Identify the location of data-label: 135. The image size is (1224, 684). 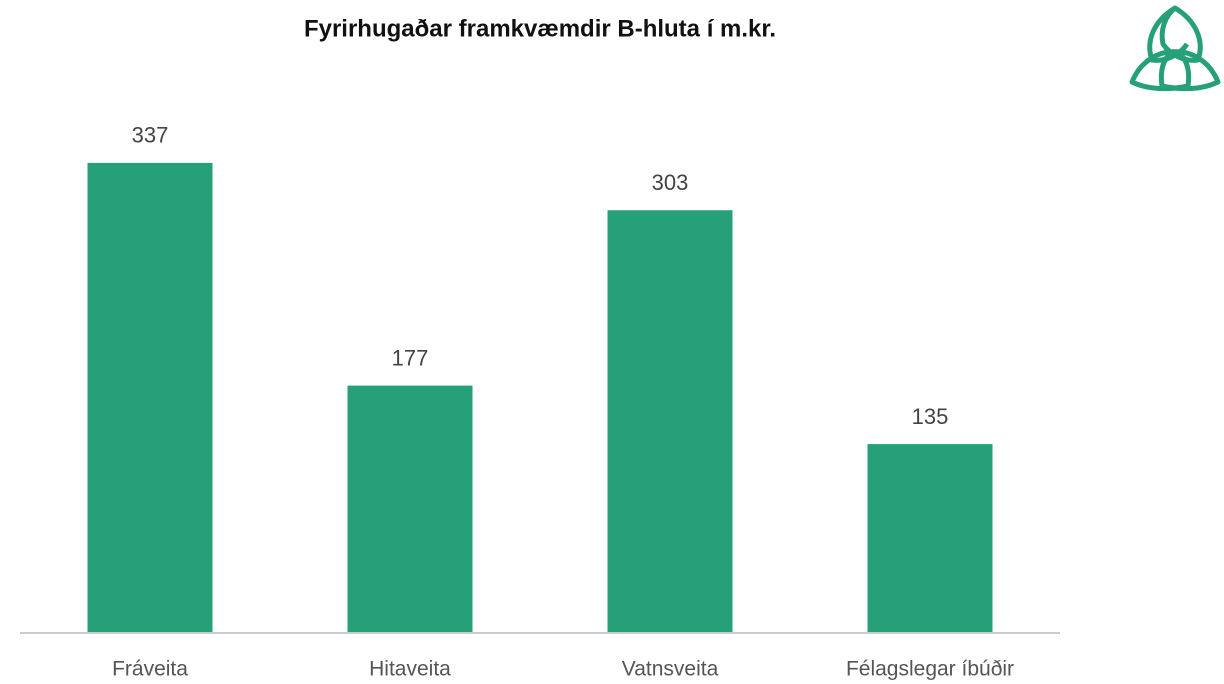
(930, 416).